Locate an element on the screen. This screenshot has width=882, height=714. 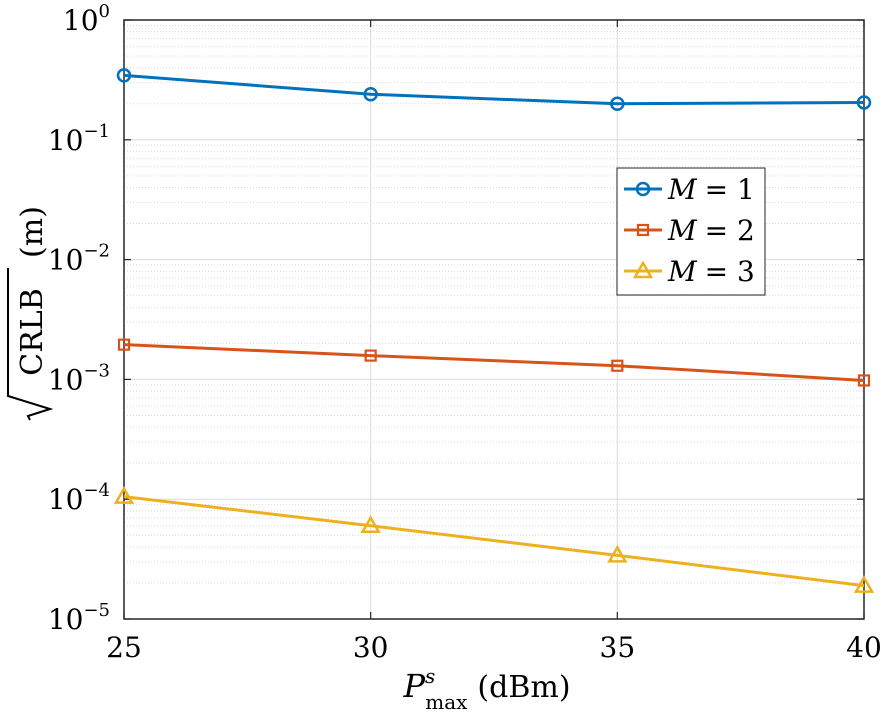
series-m2 is located at coordinates (494, 362).